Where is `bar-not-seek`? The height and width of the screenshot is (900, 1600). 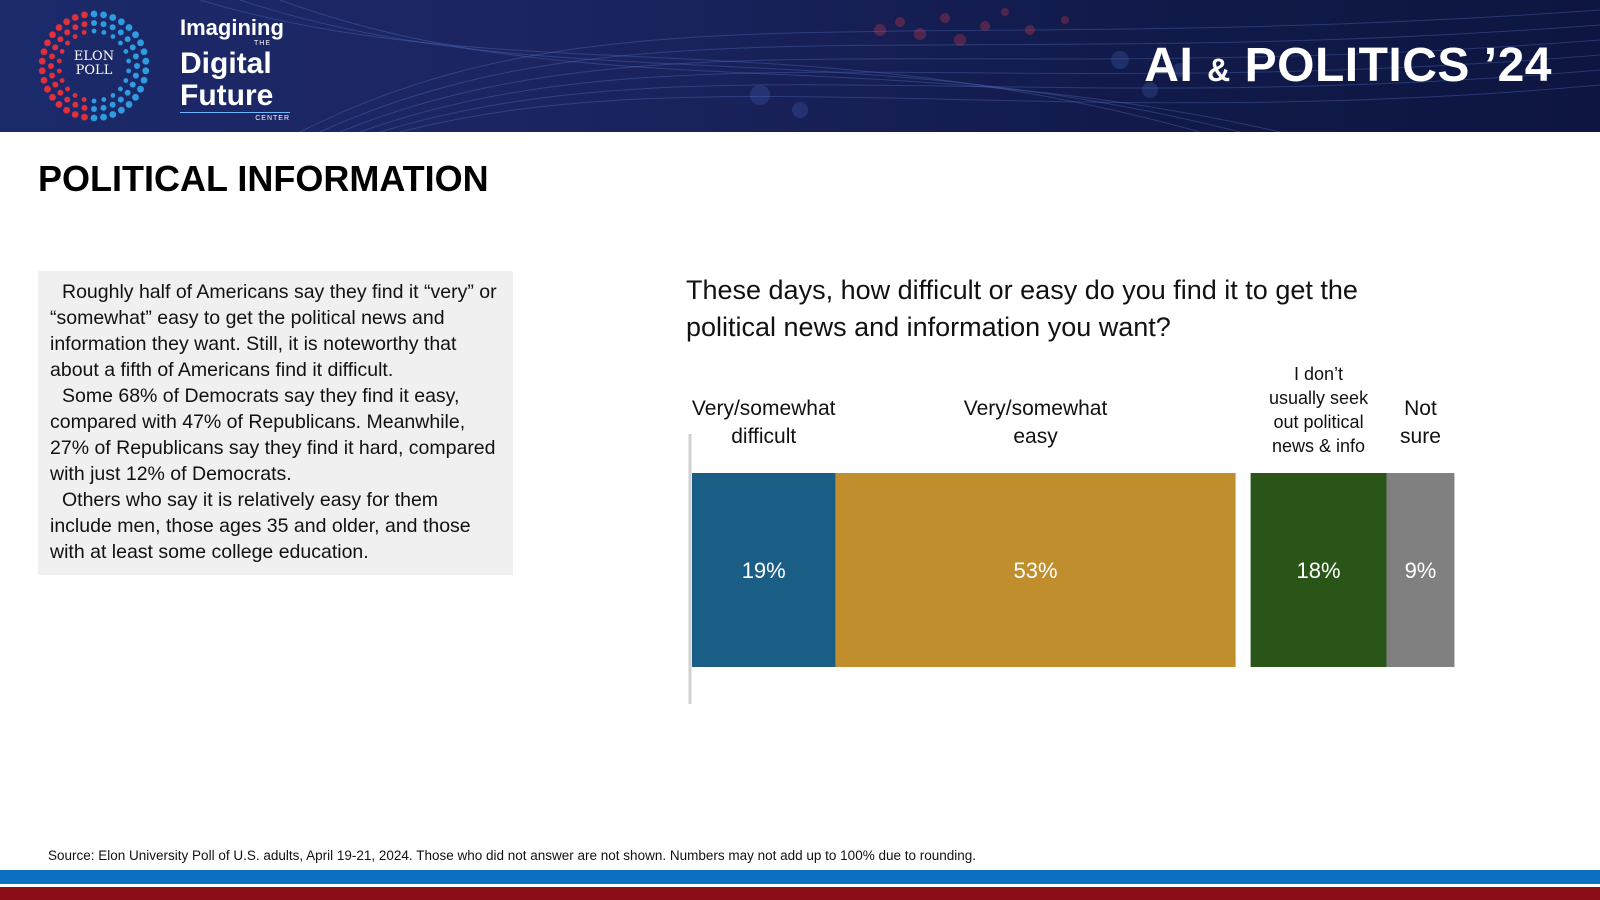 bar-not-seek is located at coordinates (1318, 570).